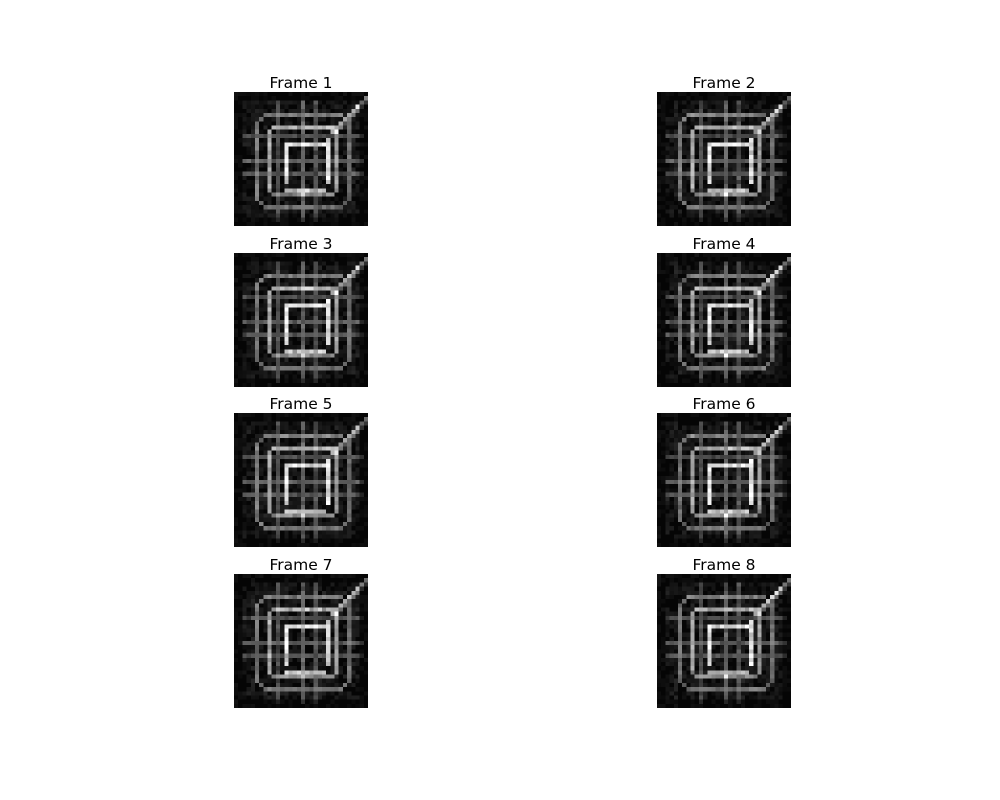  What do you see at coordinates (724, 83) in the screenshot?
I see `subplot-title: Frame 2` at bounding box center [724, 83].